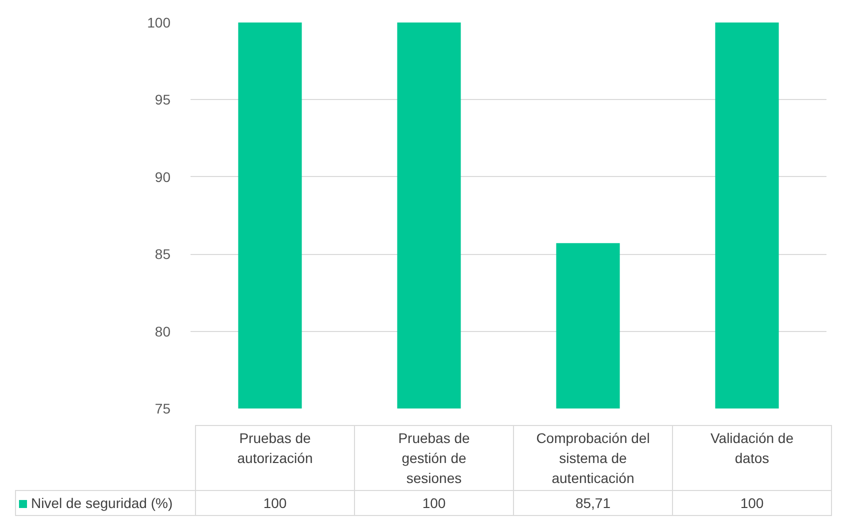 Image resolution: width=844 pixels, height=517 pixels. I want to click on y-tick-label: 95, so click(162, 100).